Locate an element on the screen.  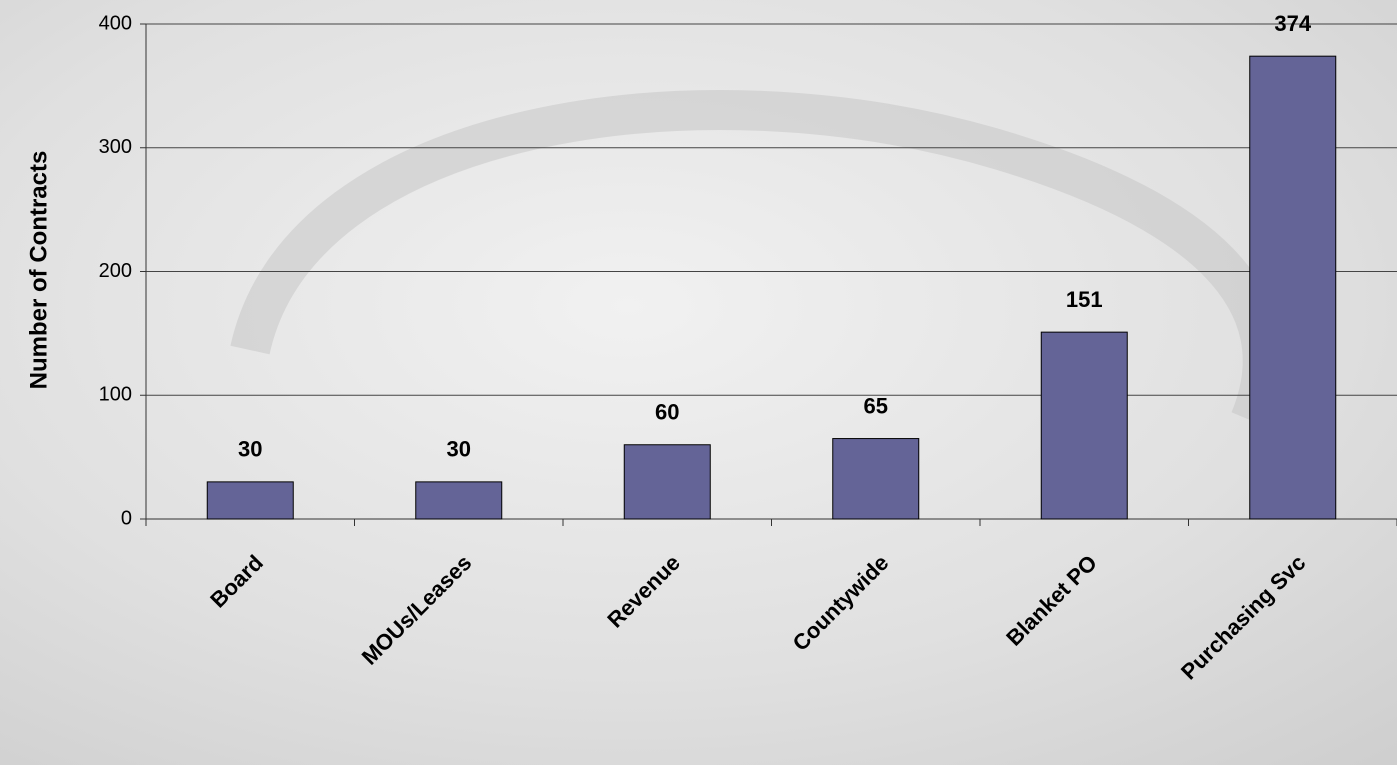
value-label: 60 is located at coordinates (667, 412).